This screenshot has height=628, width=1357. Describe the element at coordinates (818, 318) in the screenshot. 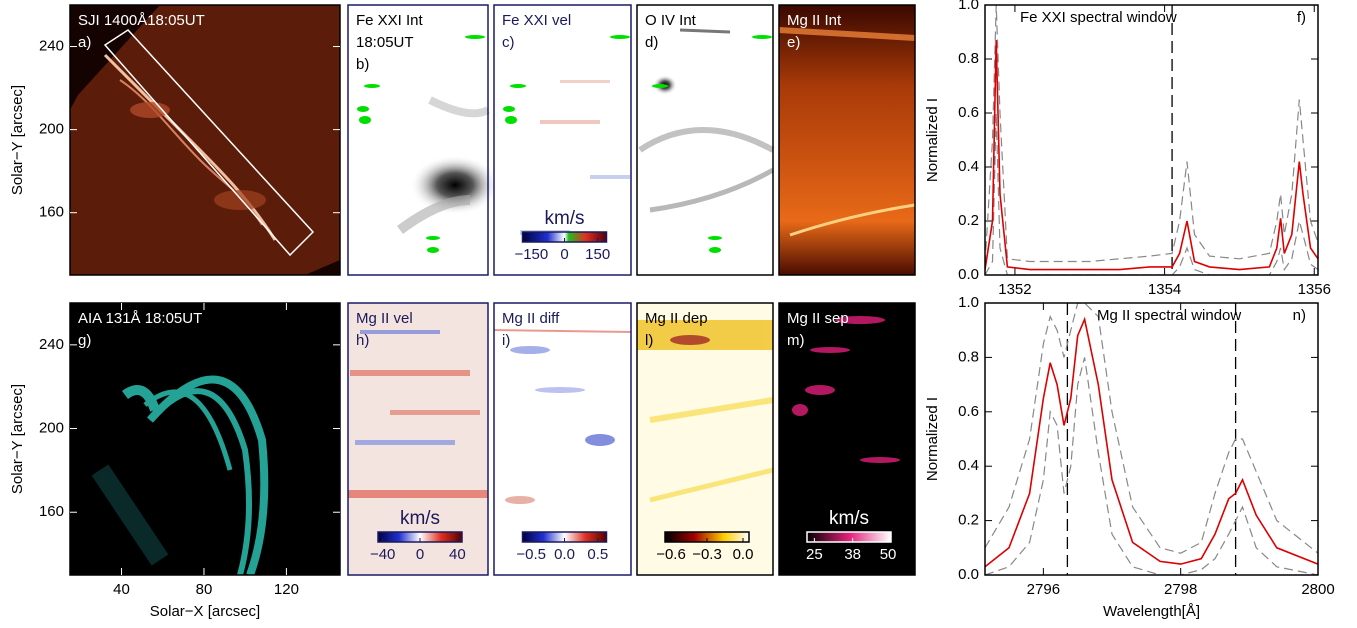

I see `panel-title: Mg II sep` at that location.